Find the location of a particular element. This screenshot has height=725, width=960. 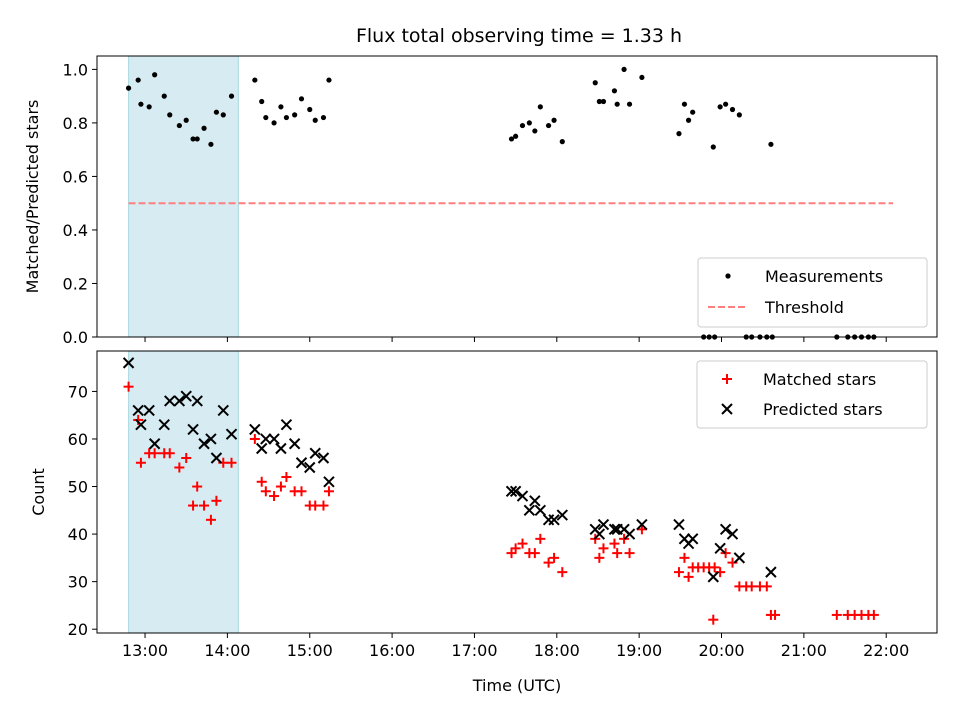

top-shaded-span is located at coordinates (183, 196).